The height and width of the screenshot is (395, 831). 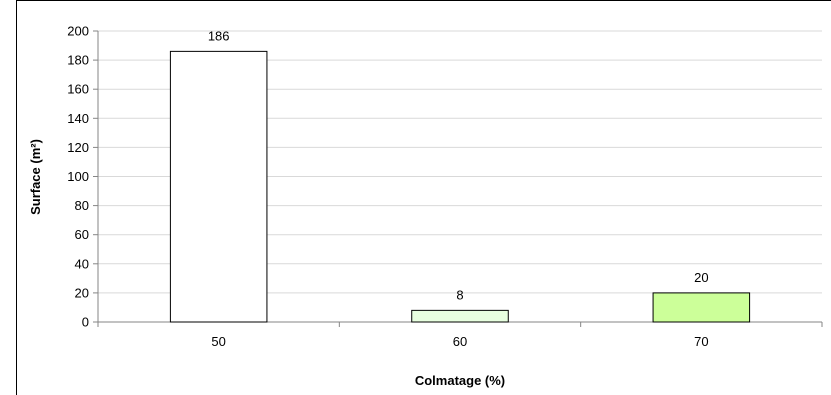 I want to click on data-label-60: 8, so click(x=459, y=294).